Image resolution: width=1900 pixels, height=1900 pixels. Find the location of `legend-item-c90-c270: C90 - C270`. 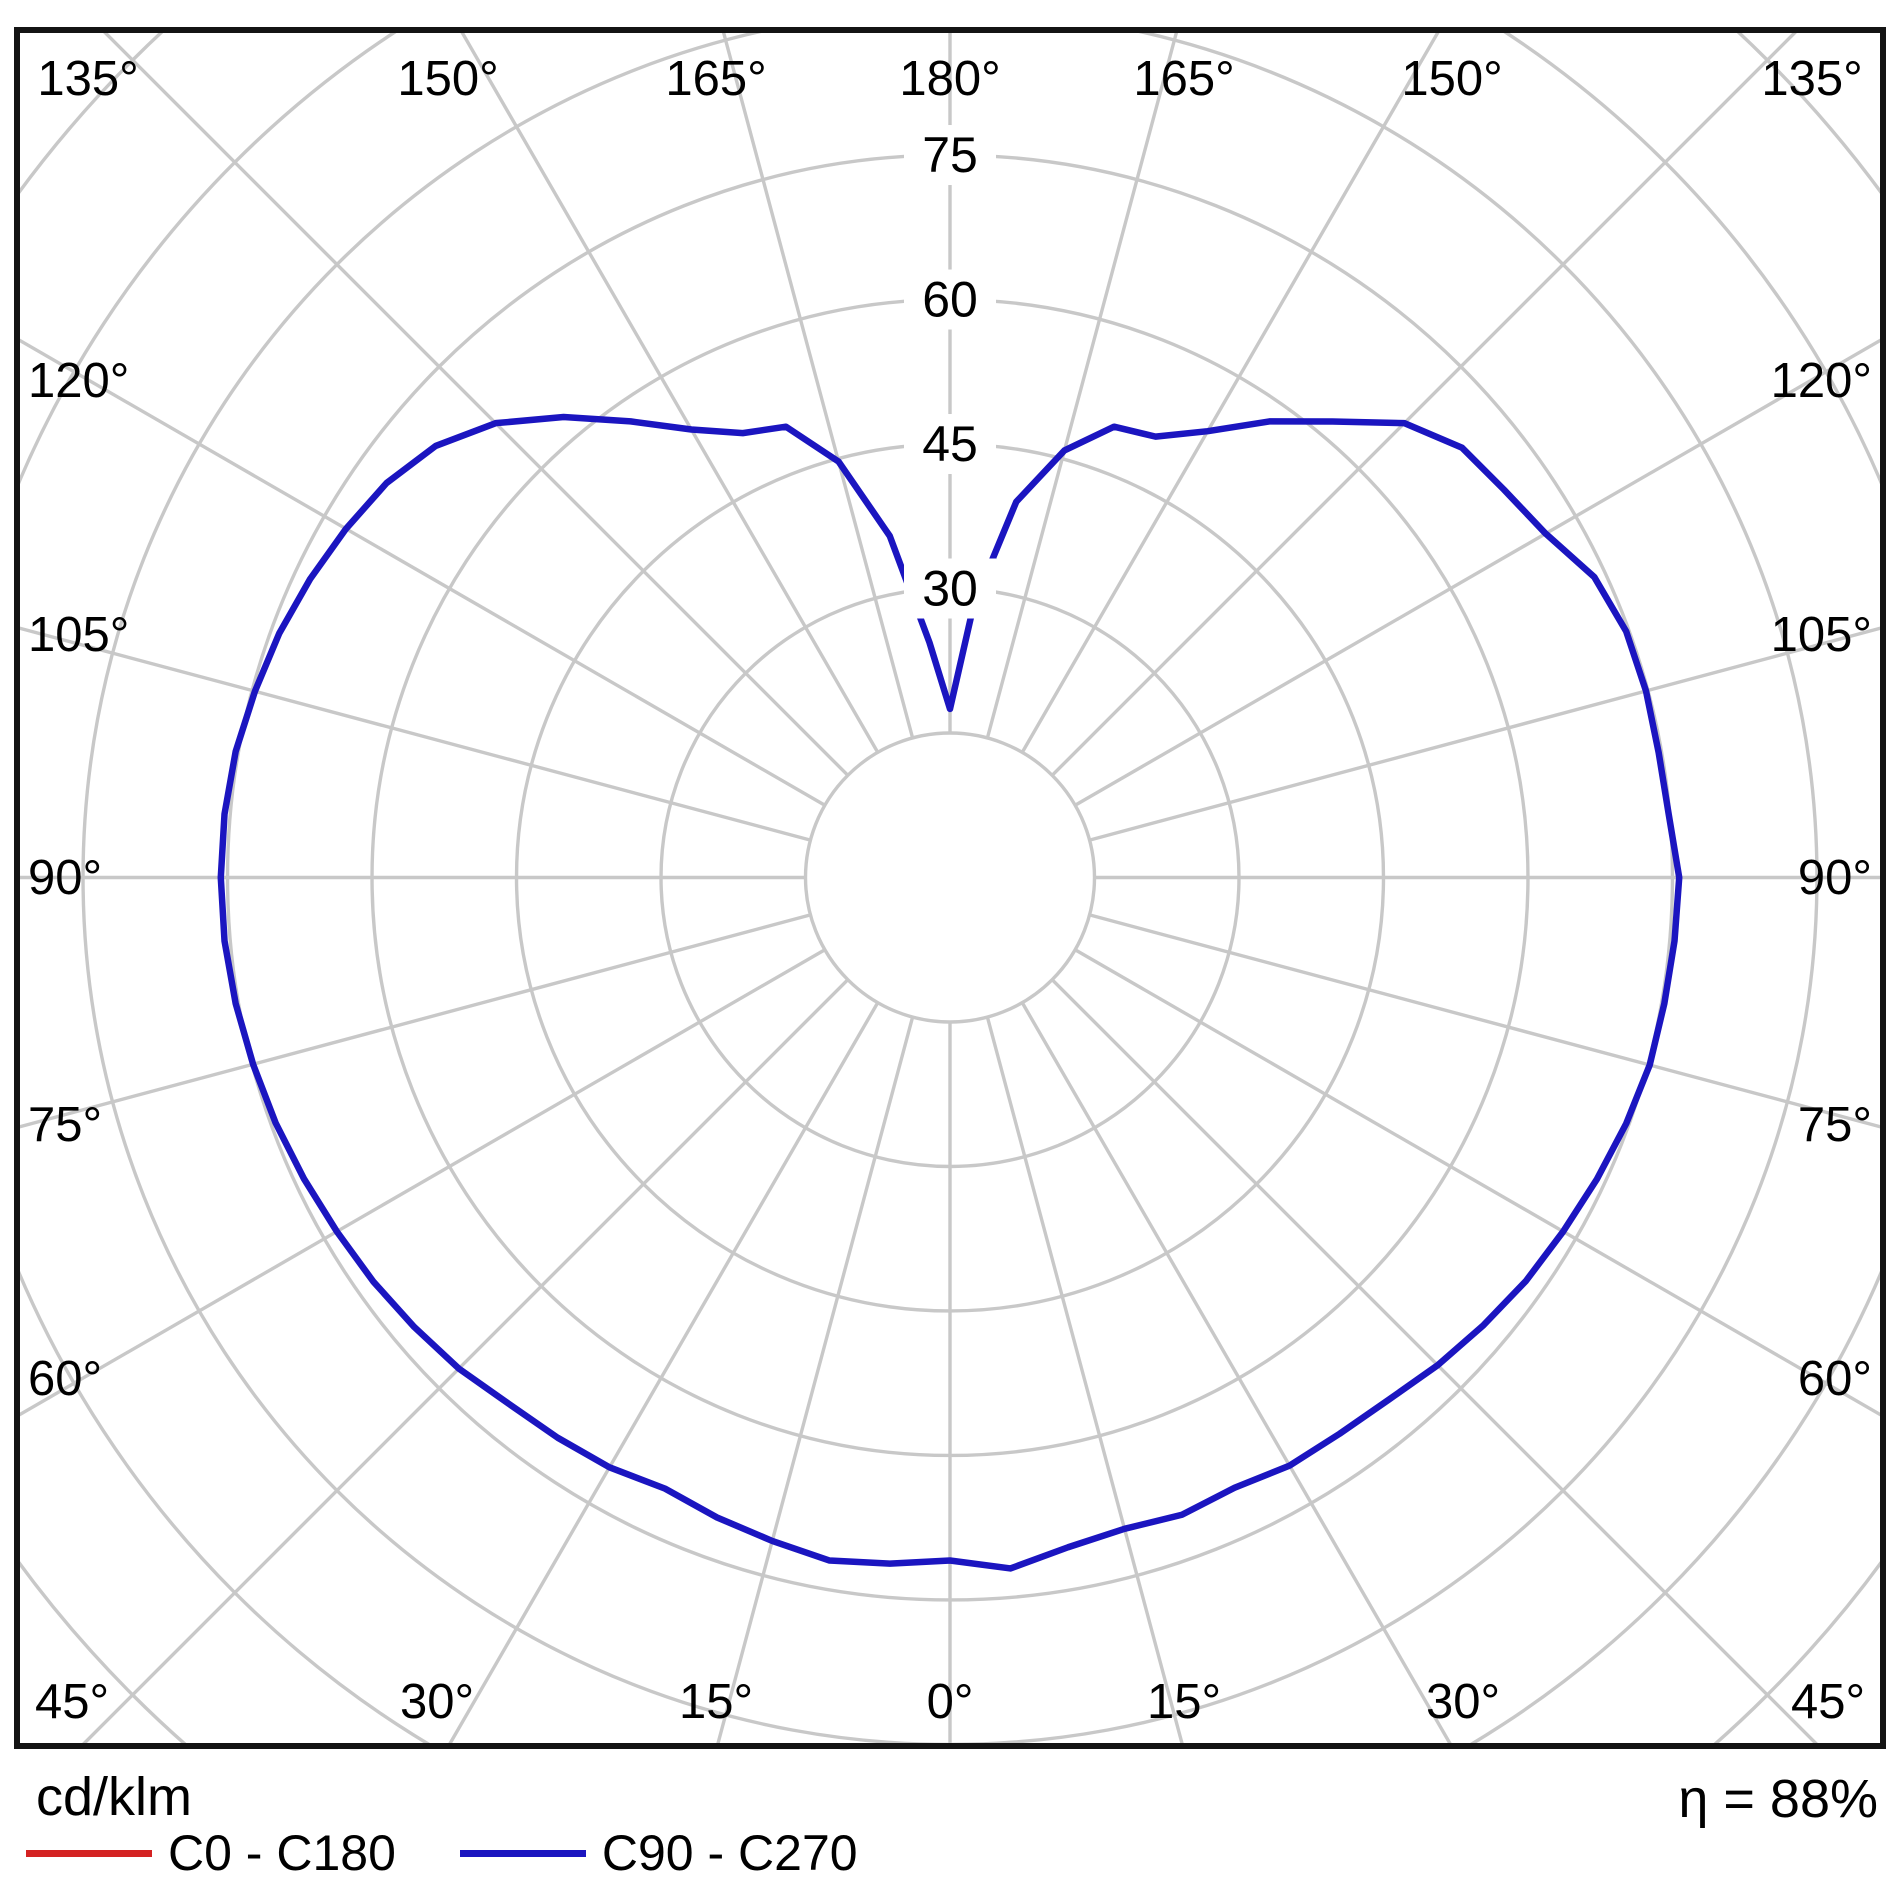

legend-item-c90-c270: C90 - C270 is located at coordinates (658, 1853).